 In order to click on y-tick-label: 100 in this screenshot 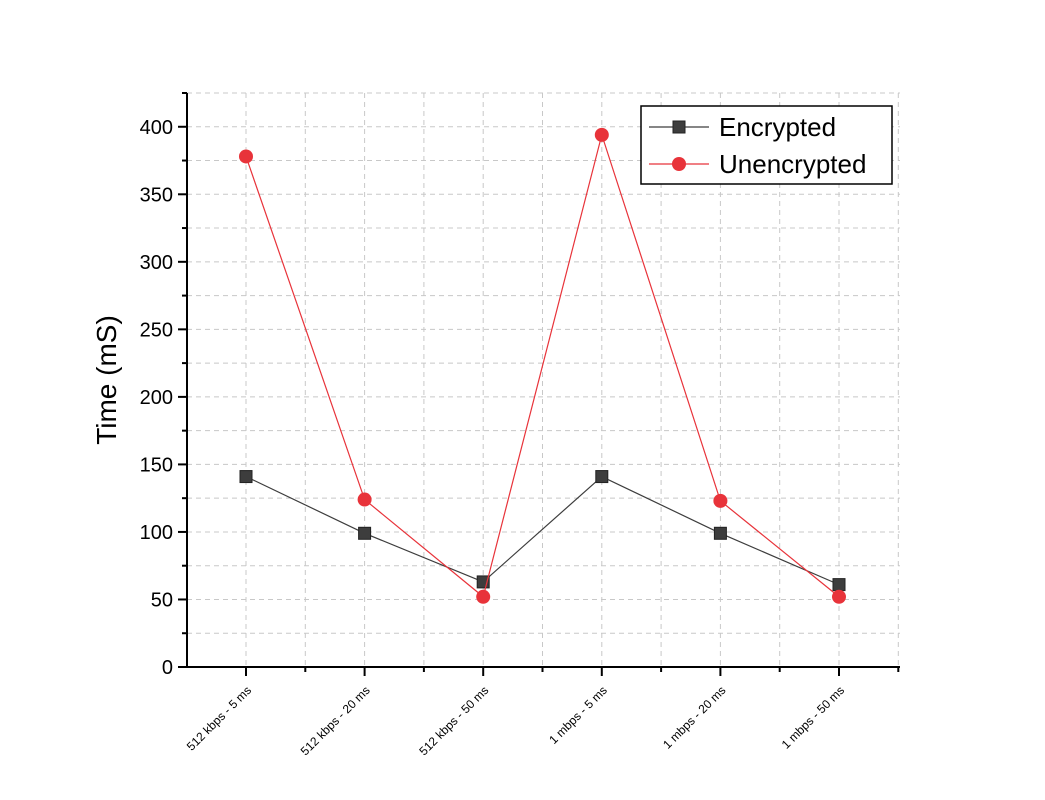, I will do `click(156, 533)`.